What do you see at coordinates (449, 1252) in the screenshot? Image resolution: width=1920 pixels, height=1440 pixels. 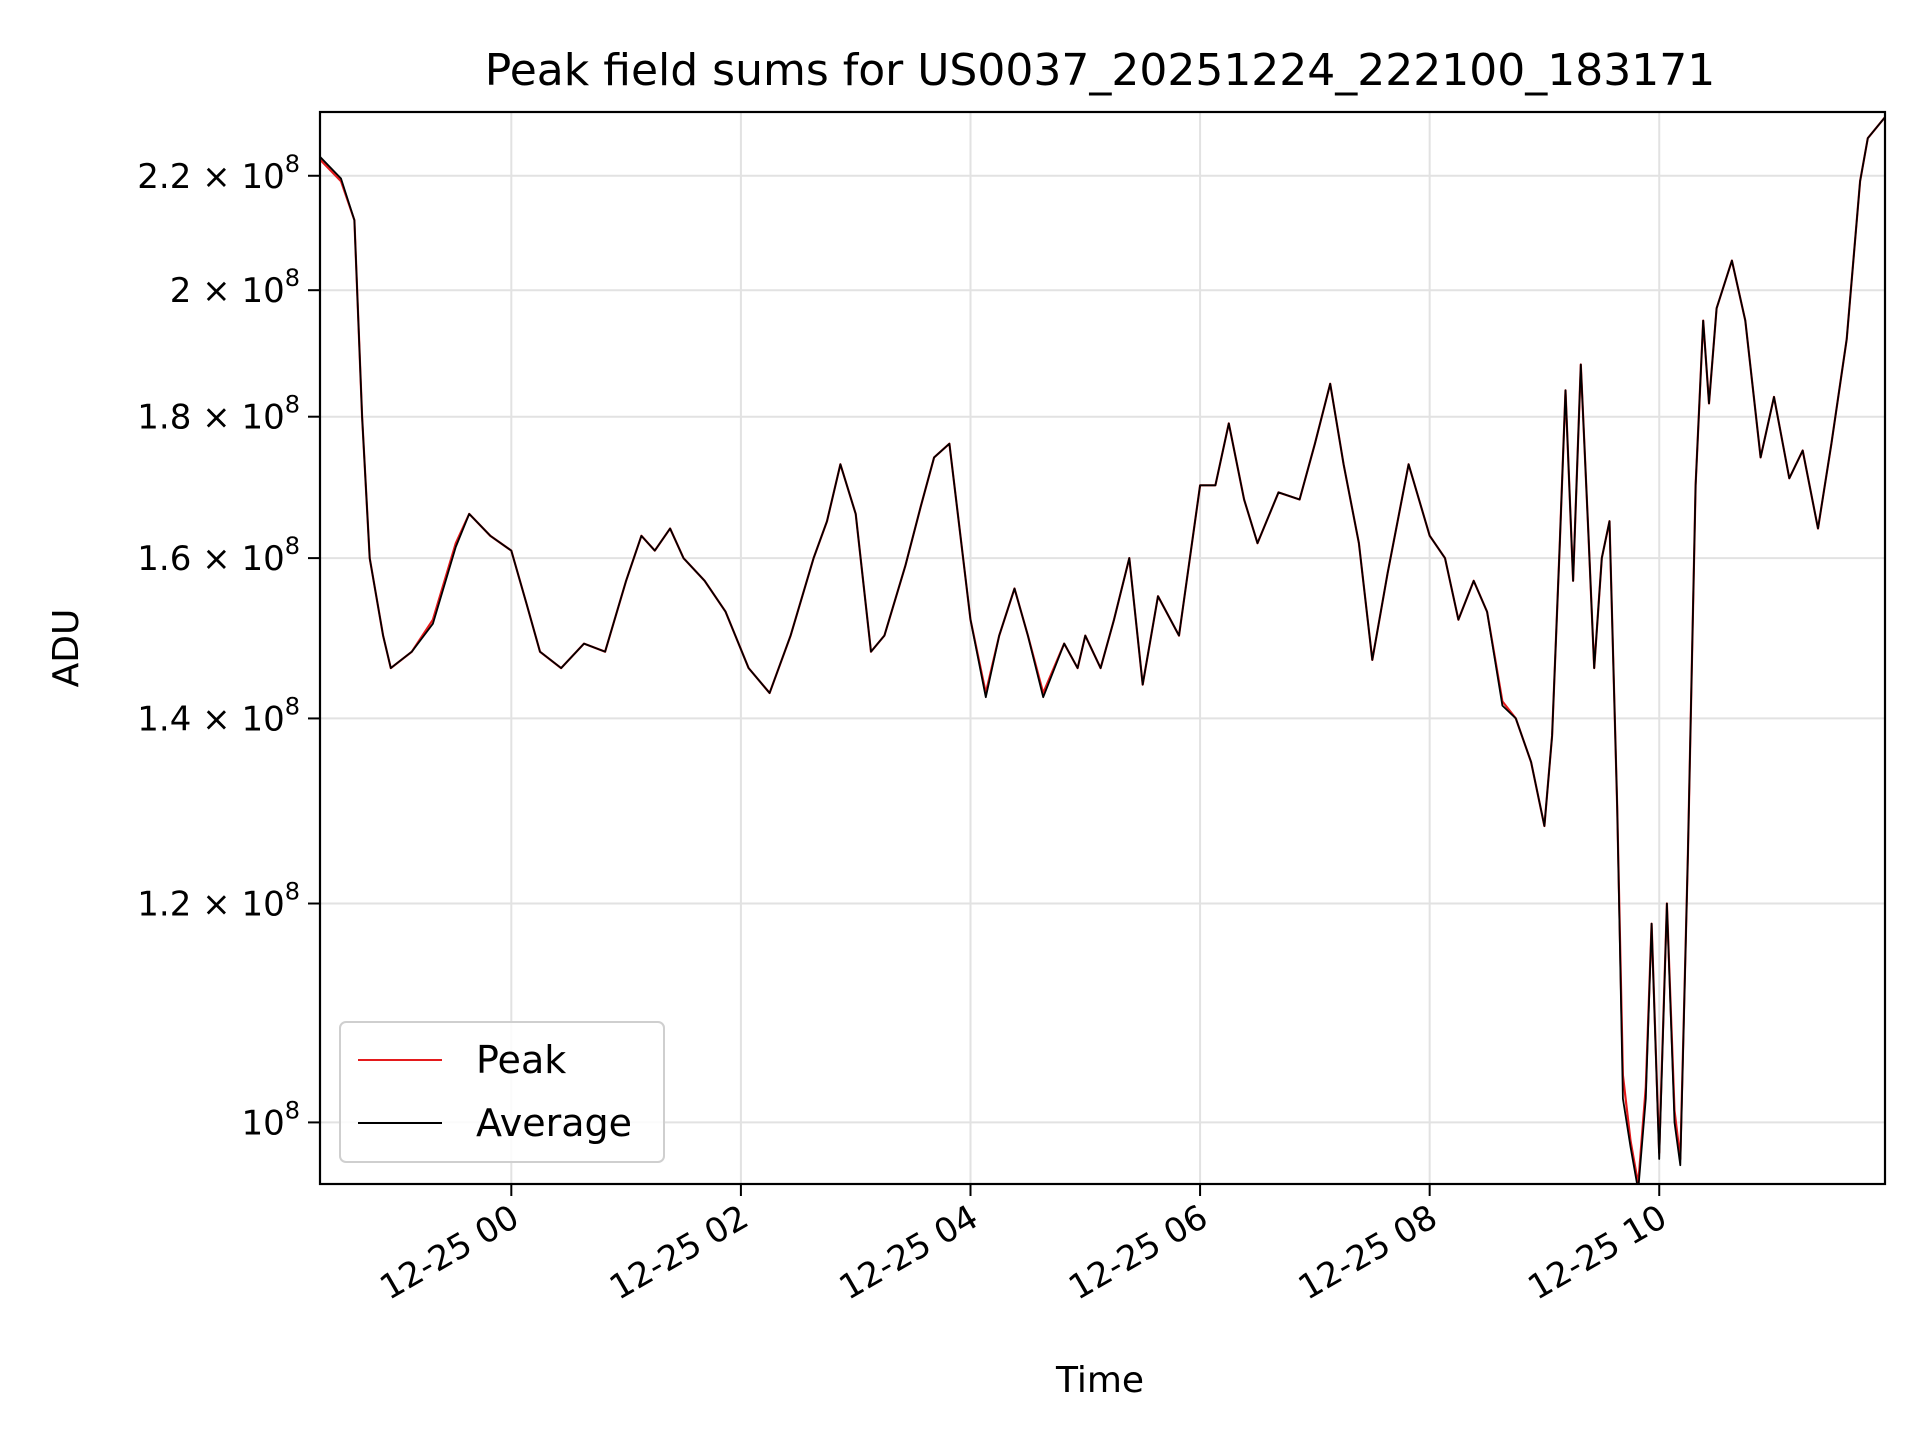 I see `x-tick-label: 12-25 00` at bounding box center [449, 1252].